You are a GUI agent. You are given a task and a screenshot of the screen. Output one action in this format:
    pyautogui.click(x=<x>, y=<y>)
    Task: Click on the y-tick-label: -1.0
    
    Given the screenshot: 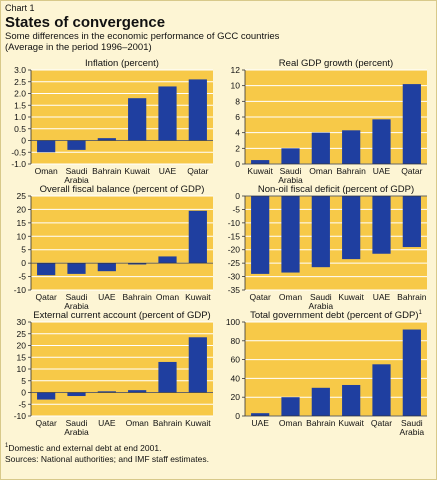 What is the action you would take?
    pyautogui.click(x=18, y=164)
    